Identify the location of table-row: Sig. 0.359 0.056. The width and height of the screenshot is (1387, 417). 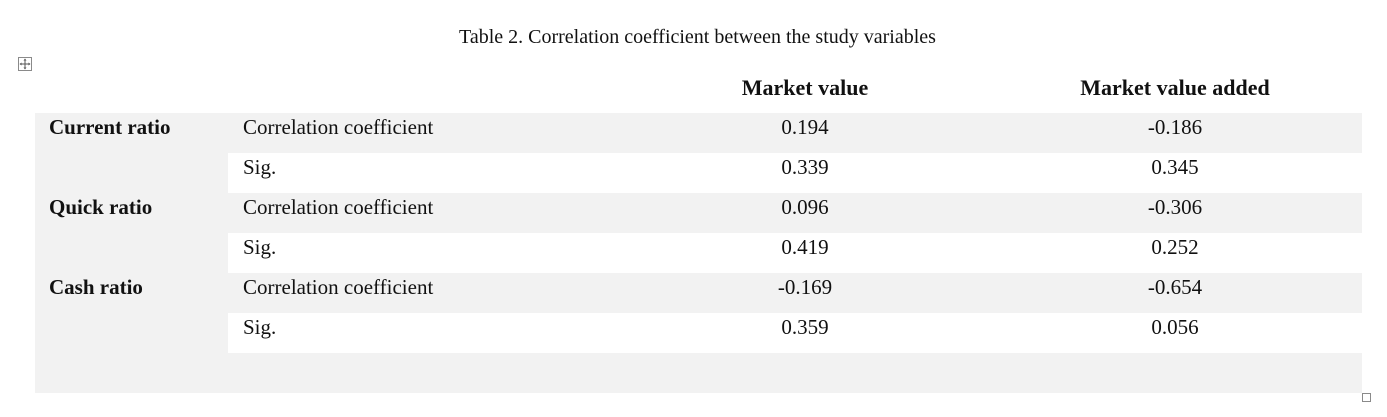
(698, 333).